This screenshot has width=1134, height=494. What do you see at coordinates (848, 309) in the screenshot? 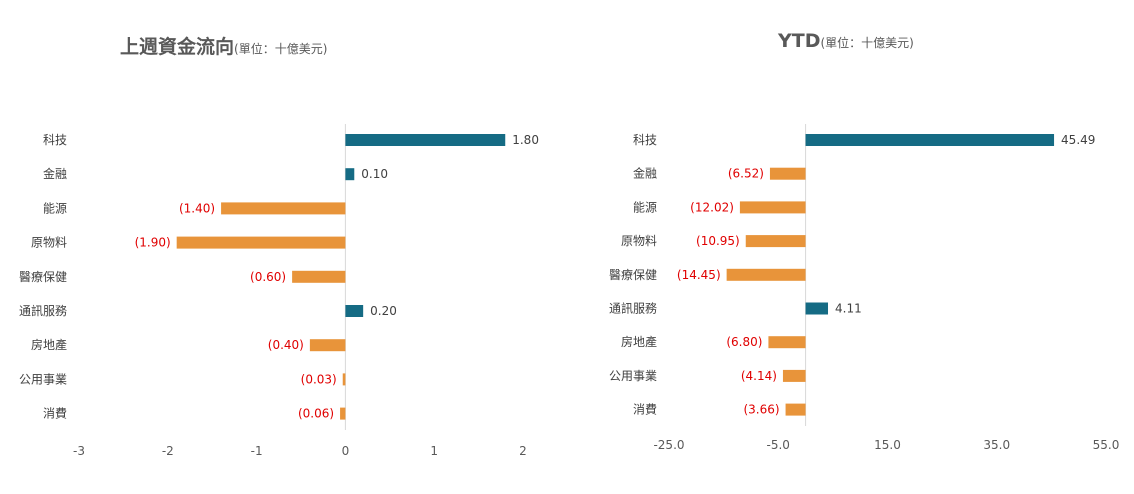
I see `right-bar-value-label: 4.11` at bounding box center [848, 309].